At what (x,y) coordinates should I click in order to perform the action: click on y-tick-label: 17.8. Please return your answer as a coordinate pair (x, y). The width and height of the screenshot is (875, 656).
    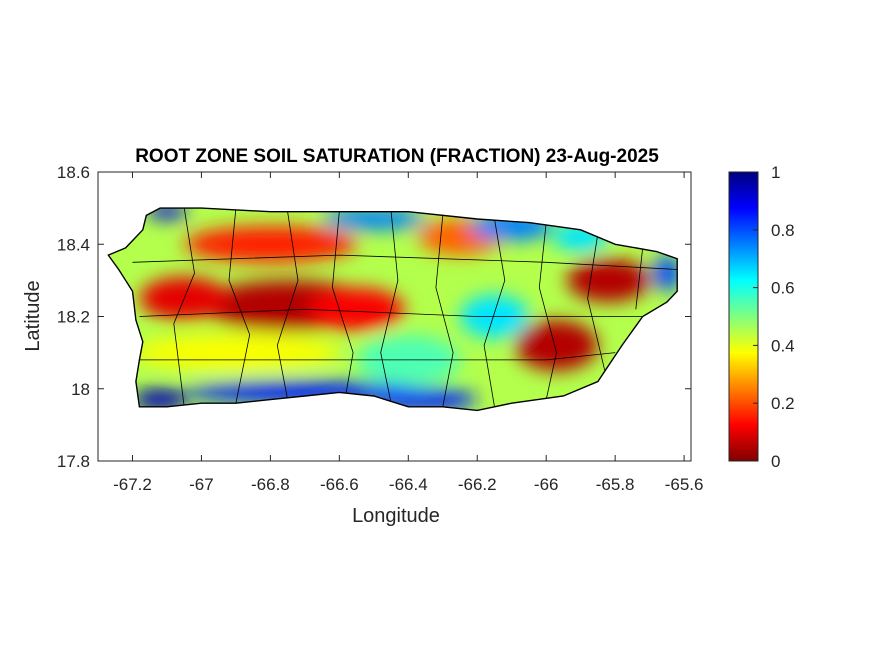
    Looking at the image, I should click on (73, 461).